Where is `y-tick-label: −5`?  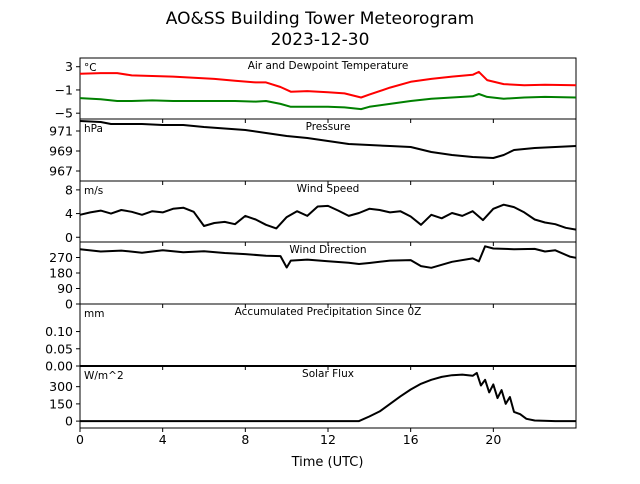
y-tick-label: −5 is located at coordinates (64, 113).